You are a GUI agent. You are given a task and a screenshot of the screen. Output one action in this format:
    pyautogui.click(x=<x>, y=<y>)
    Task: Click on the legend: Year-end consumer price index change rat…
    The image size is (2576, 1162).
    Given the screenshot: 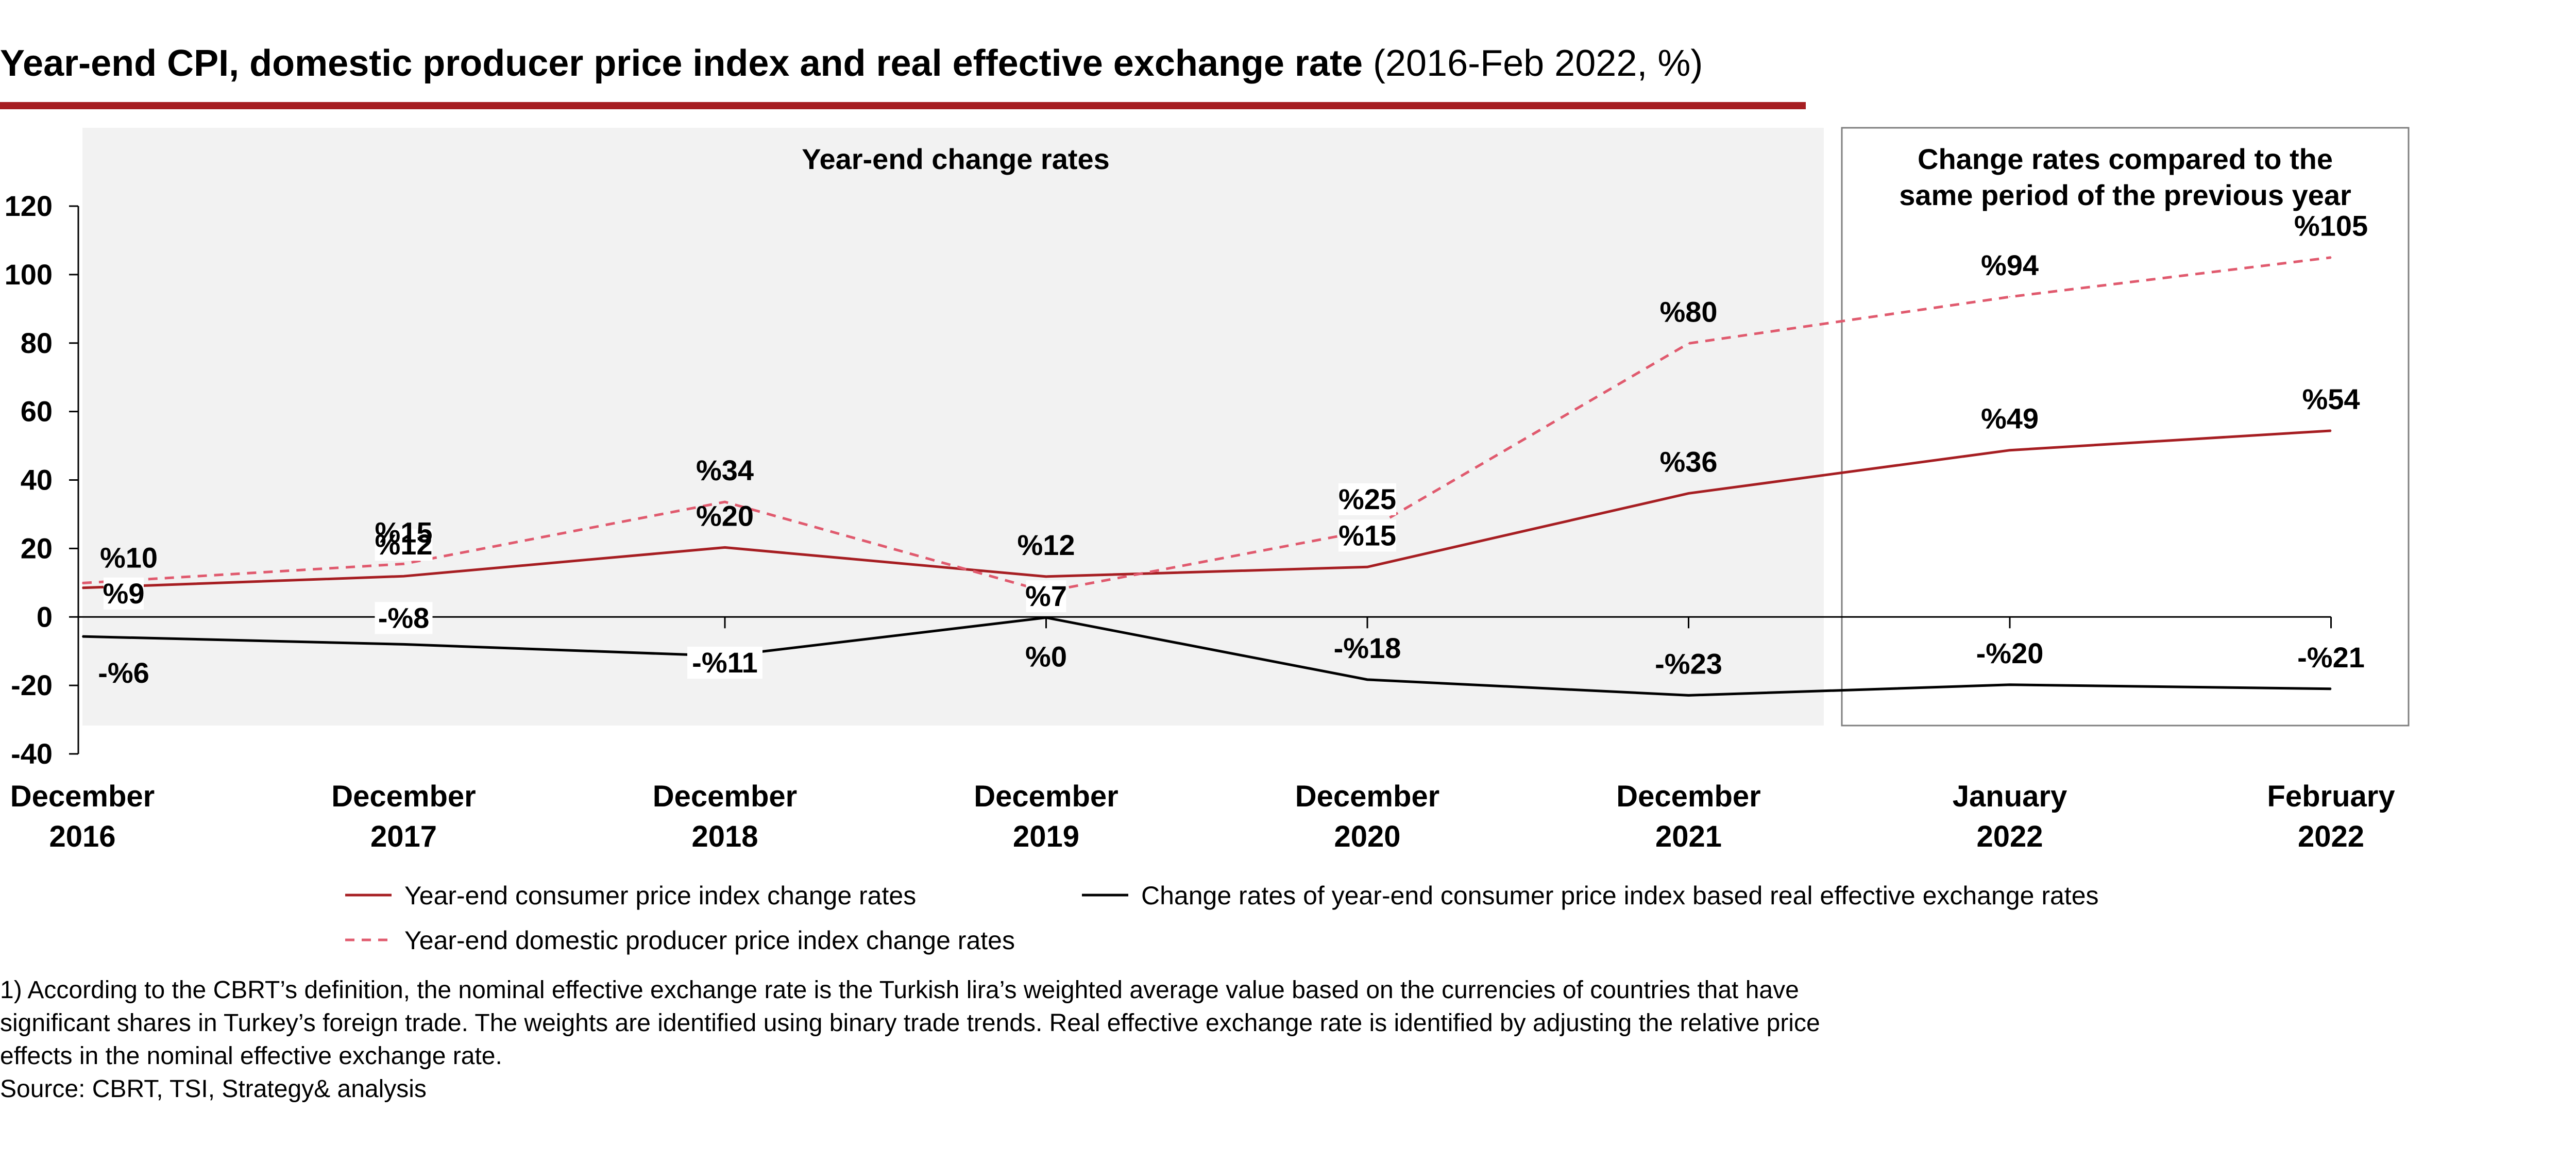 What is the action you would take?
    pyautogui.click(x=1222, y=918)
    